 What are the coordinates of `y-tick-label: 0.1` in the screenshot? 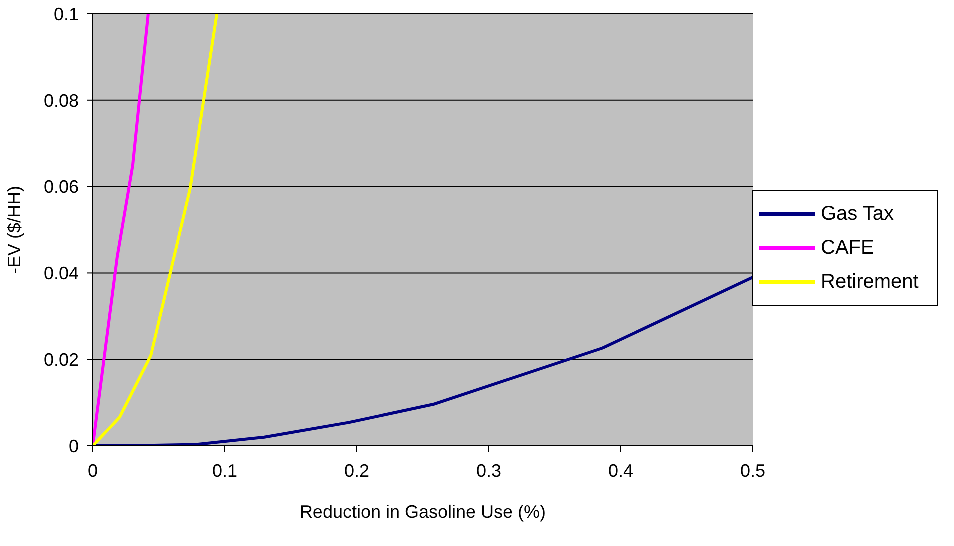 It's located at (66, 14).